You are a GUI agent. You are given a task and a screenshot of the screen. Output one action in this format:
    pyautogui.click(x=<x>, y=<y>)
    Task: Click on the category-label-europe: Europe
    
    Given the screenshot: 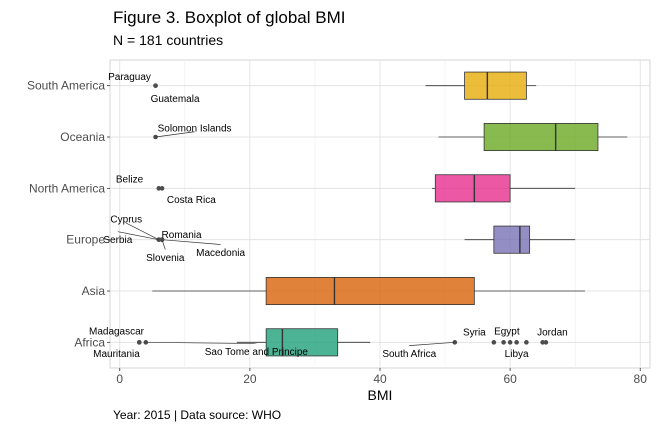 What is the action you would take?
    pyautogui.click(x=85, y=240)
    